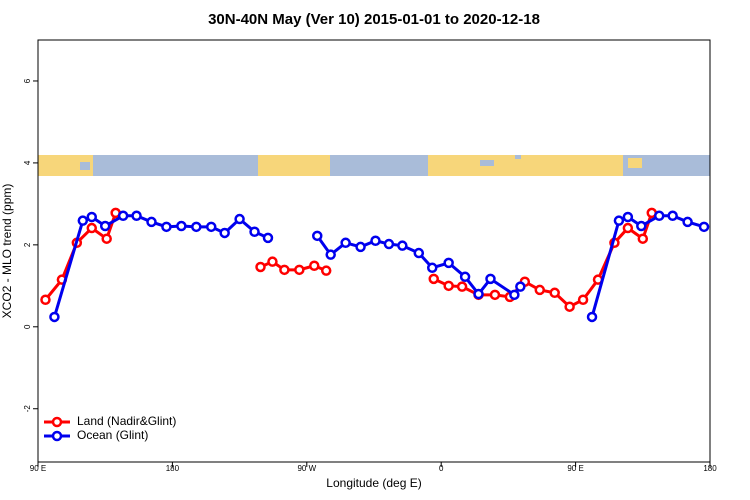 This screenshot has height=500, width=750. I want to click on legend: Land (Nadir&Glint)Ocean (Glint), so click(110, 428).